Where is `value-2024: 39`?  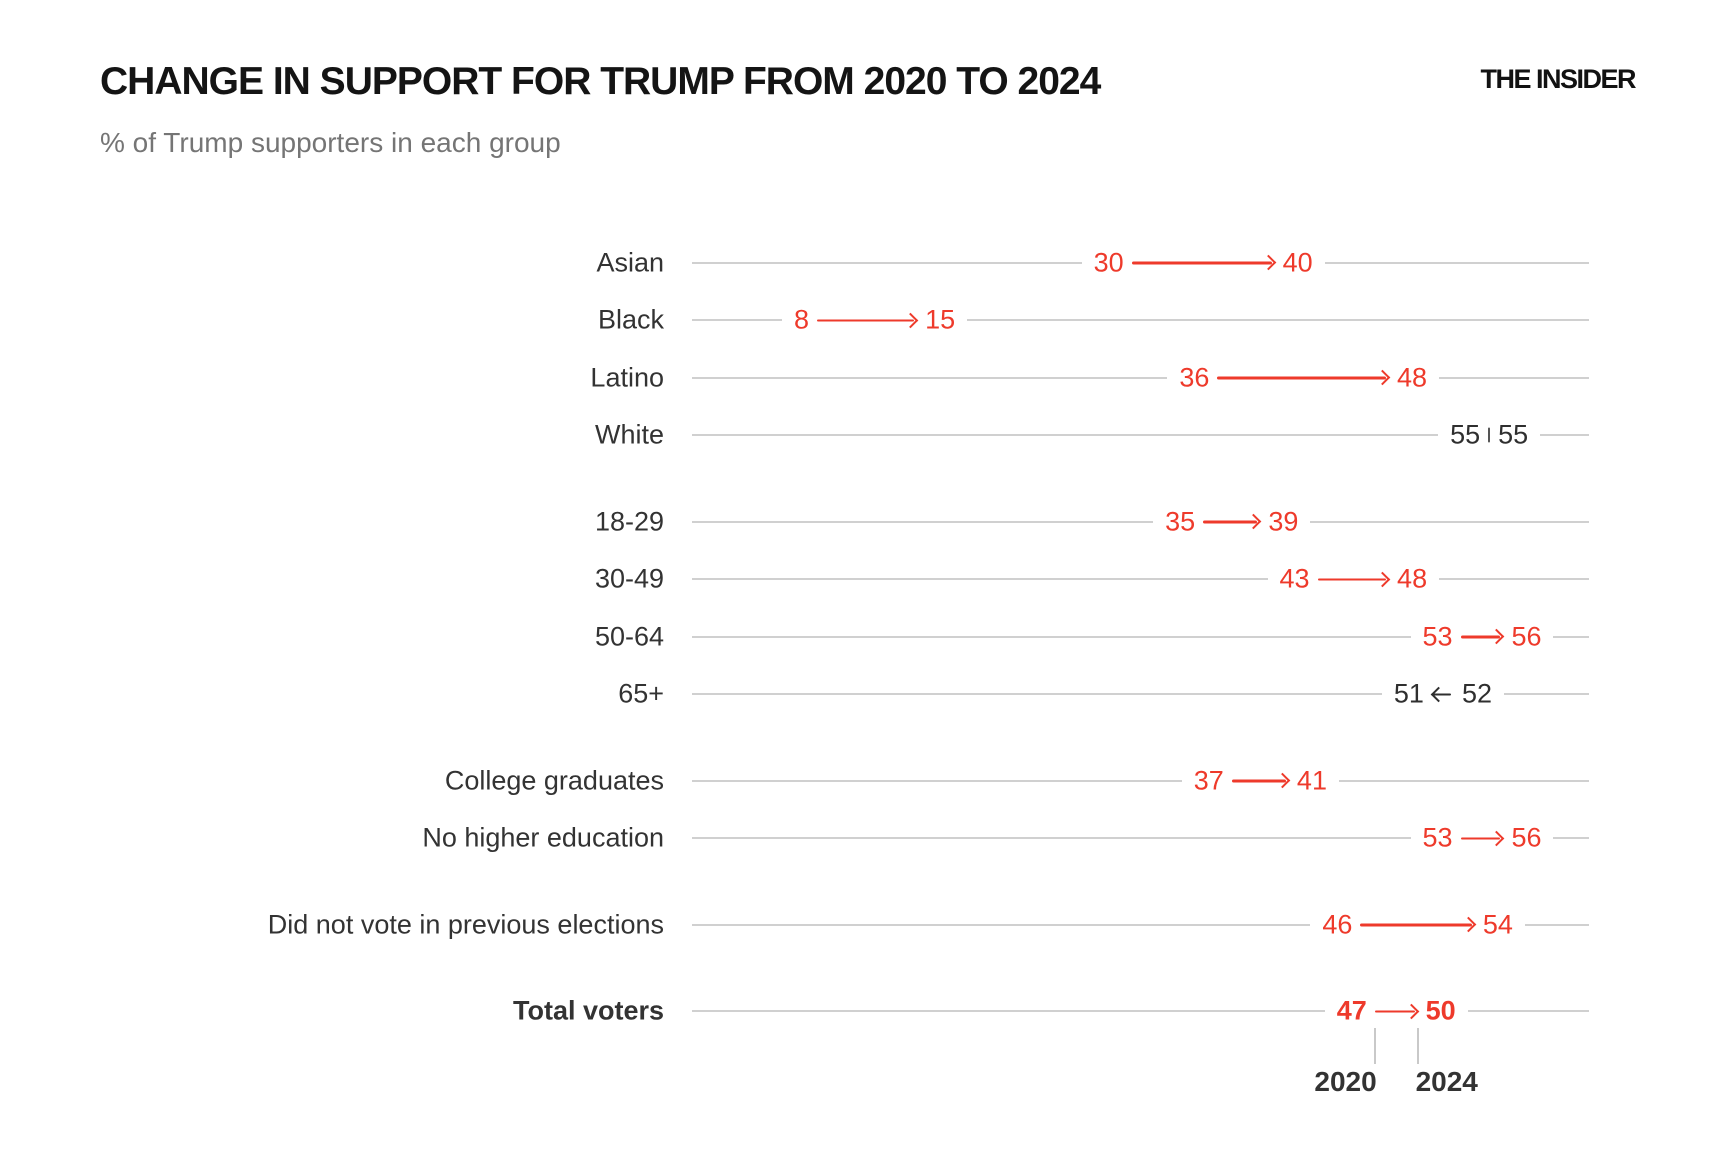 value-2024: 39 is located at coordinates (1283, 521).